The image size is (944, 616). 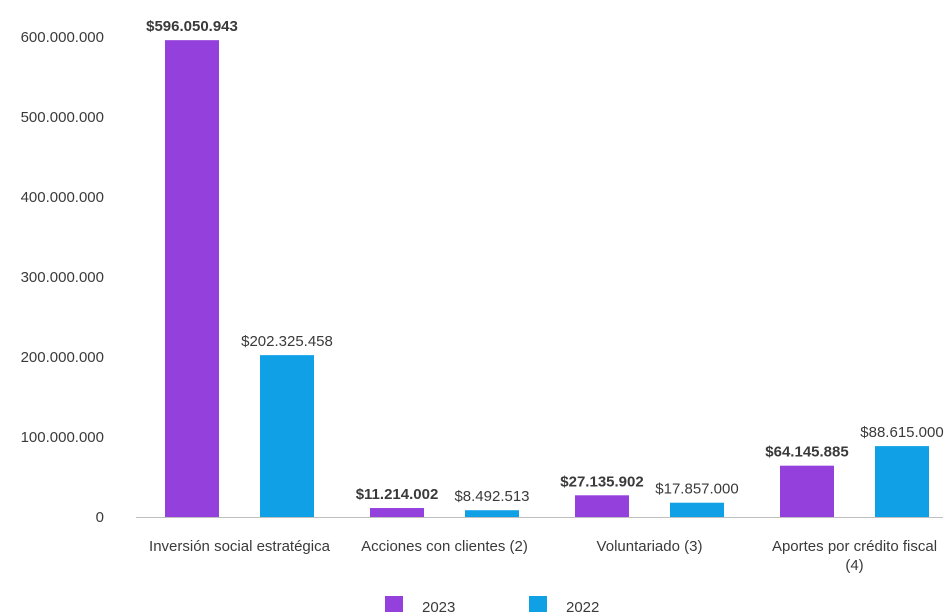 I want to click on data-label-2023: $64.145.885, so click(x=806, y=452).